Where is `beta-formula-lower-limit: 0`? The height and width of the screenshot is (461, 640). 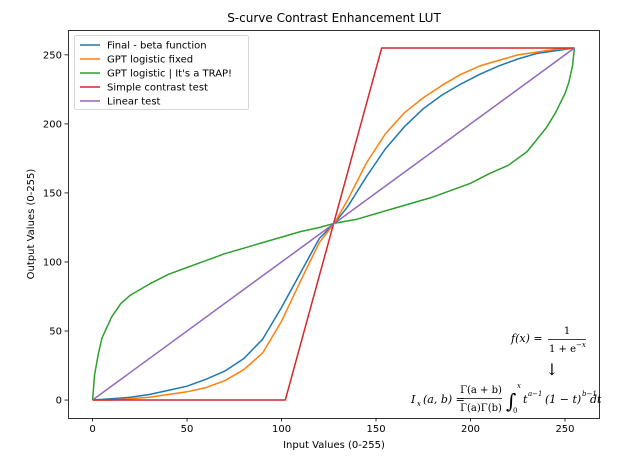
beta-formula-lower-limit: 0 is located at coordinates (515, 411).